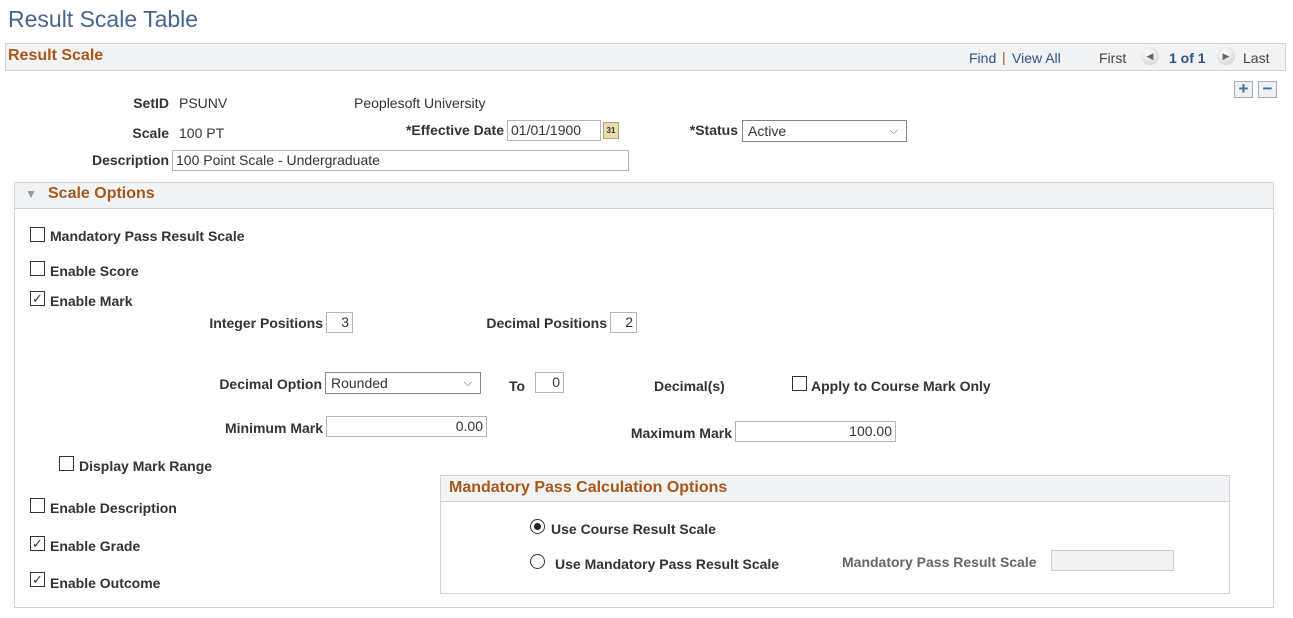 The height and width of the screenshot is (618, 1293). I want to click on first-link: First, so click(1113, 58).